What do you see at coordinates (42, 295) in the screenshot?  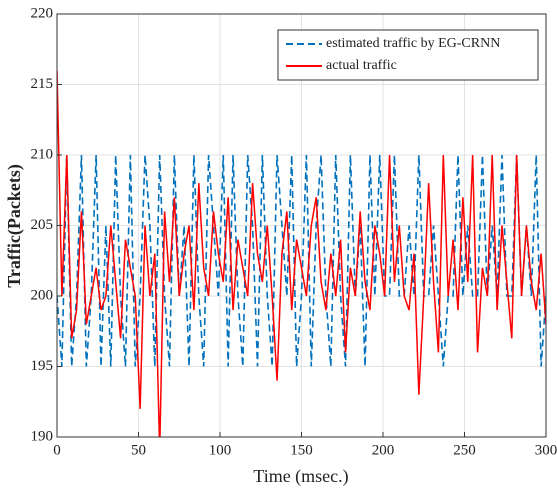 I see `y-tick-label: 200` at bounding box center [42, 295].